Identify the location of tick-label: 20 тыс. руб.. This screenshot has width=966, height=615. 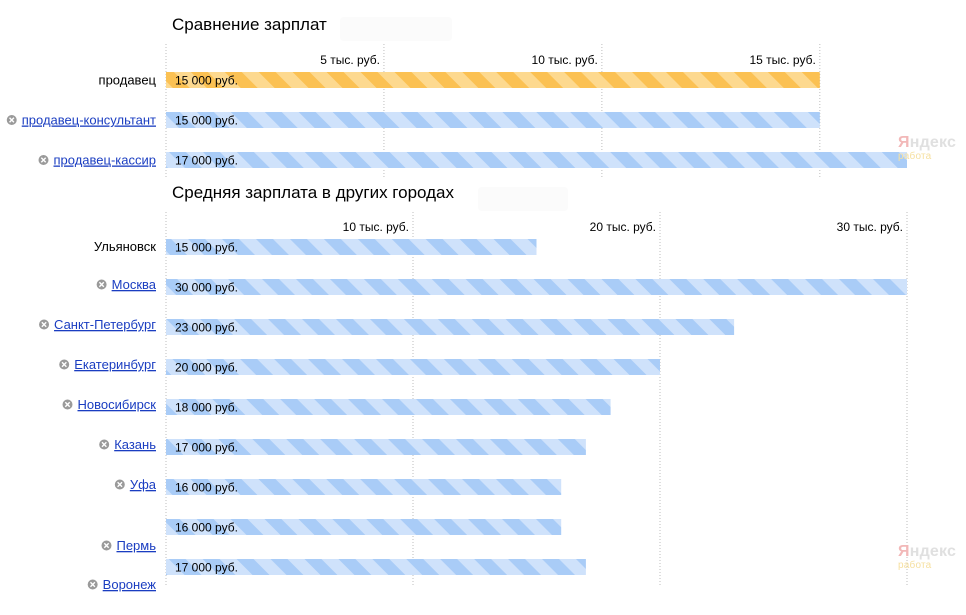
(623, 227).